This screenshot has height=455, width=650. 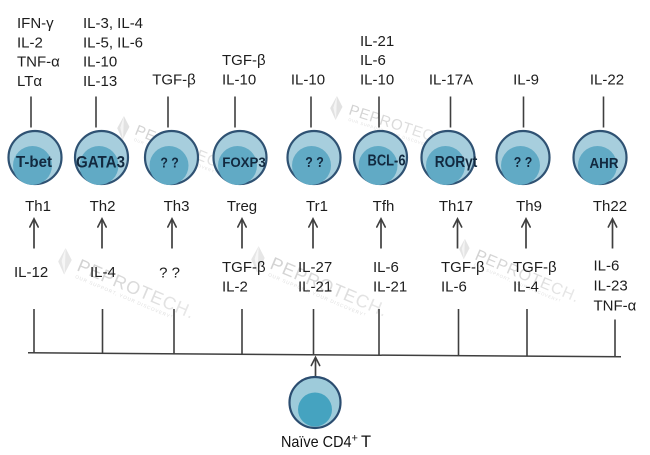 What do you see at coordinates (317, 206) in the screenshot?
I see `svg-text: Tr1` at bounding box center [317, 206].